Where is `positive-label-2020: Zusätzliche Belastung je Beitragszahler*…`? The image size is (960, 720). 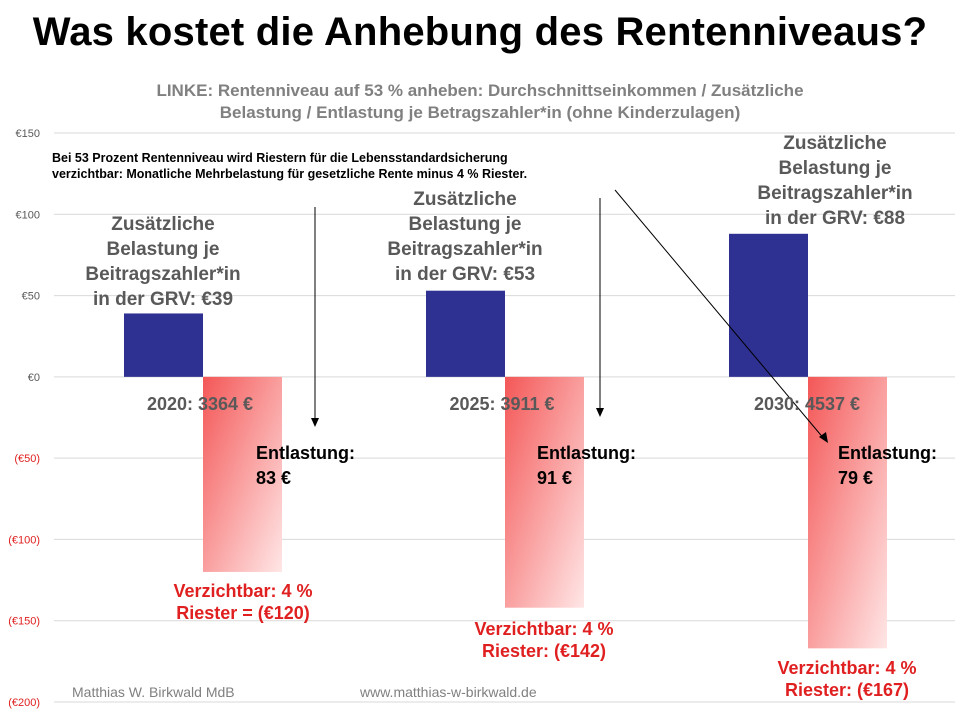 positive-label-2020: Zusätzliche Belastung je Beitragszahler*… is located at coordinates (163, 262).